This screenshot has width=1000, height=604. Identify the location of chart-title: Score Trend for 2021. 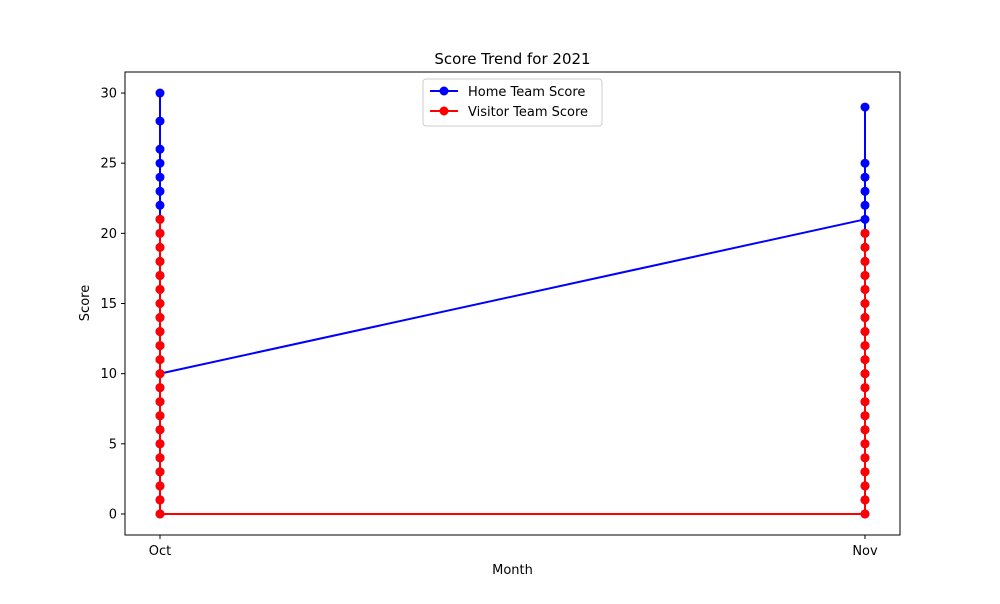
(512, 59).